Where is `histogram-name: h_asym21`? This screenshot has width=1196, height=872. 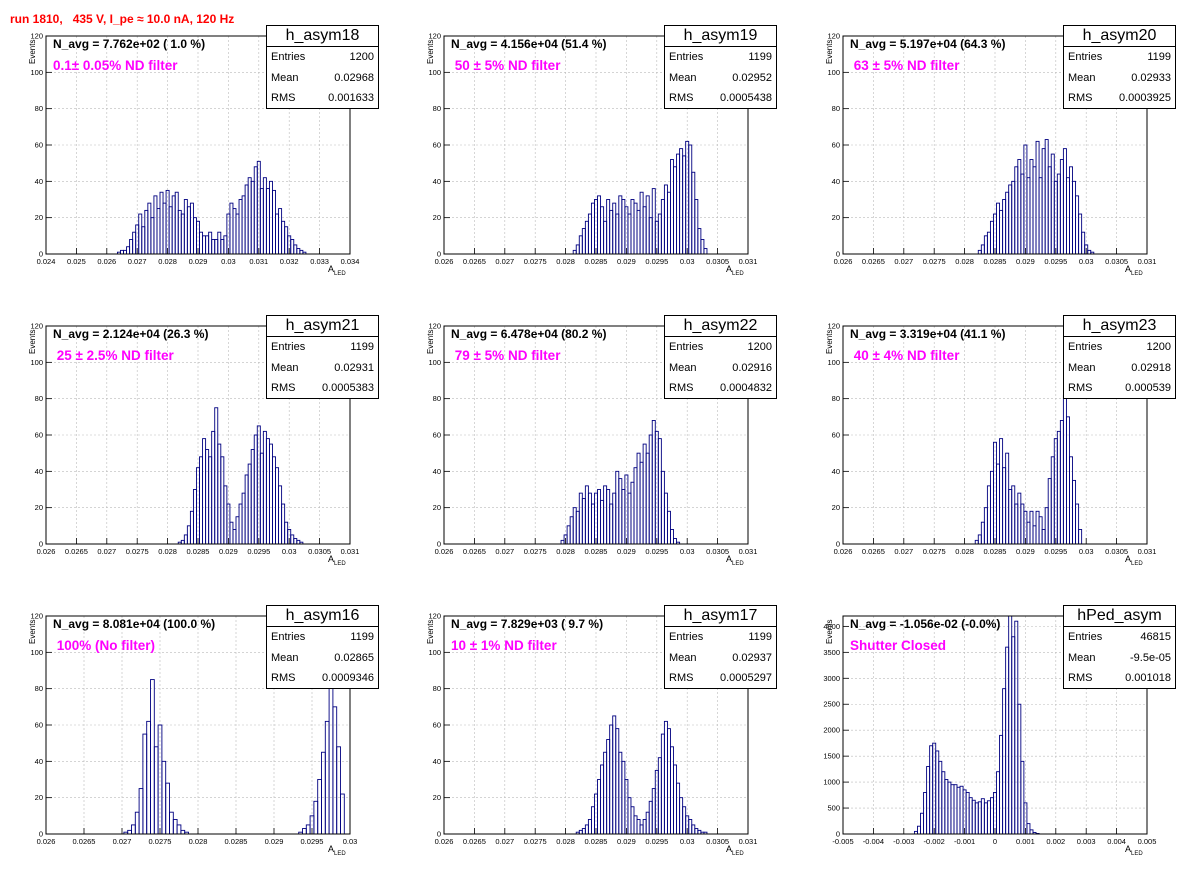
histogram-name: h_asym21 is located at coordinates (322, 326).